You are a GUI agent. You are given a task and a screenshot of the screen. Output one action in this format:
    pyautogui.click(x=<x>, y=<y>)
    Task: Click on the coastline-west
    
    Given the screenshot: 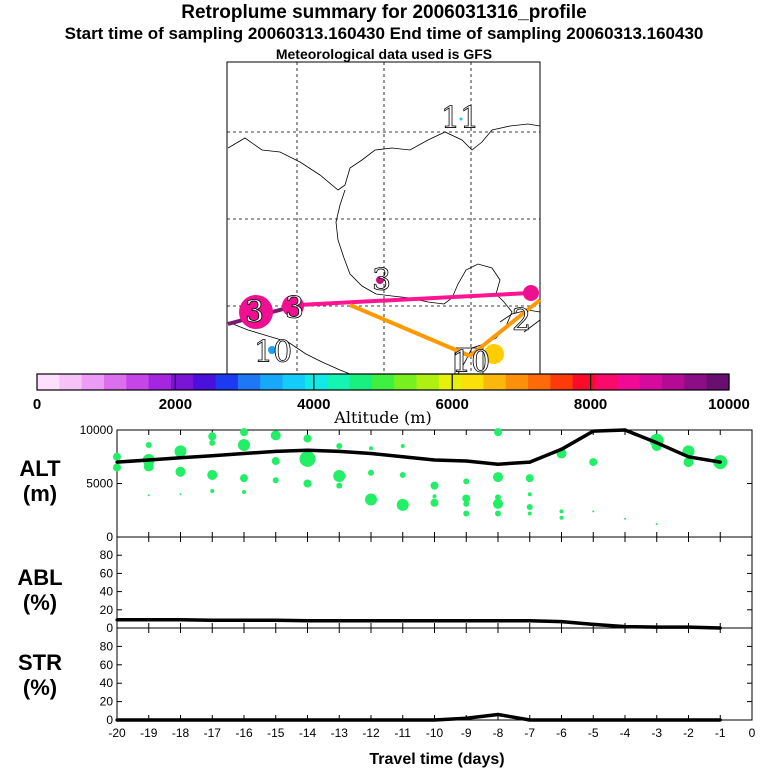 What is the action you would take?
    pyautogui.click(x=289, y=348)
    